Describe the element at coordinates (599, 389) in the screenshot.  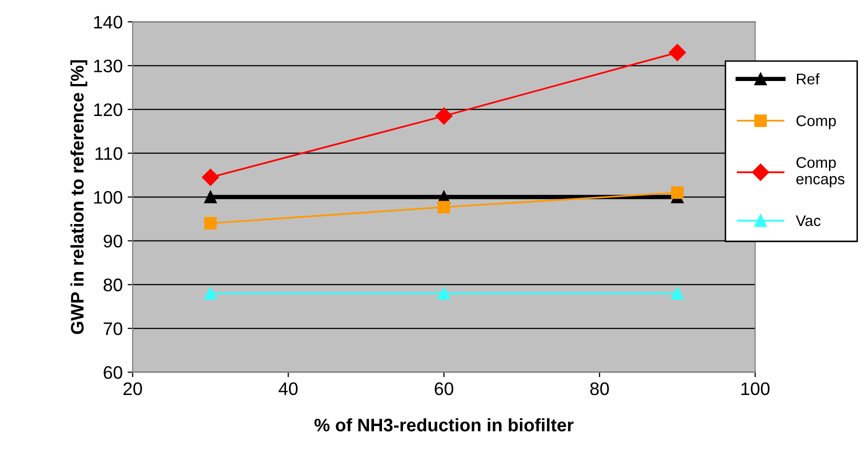
I see `x-tick-label: 80` at that location.